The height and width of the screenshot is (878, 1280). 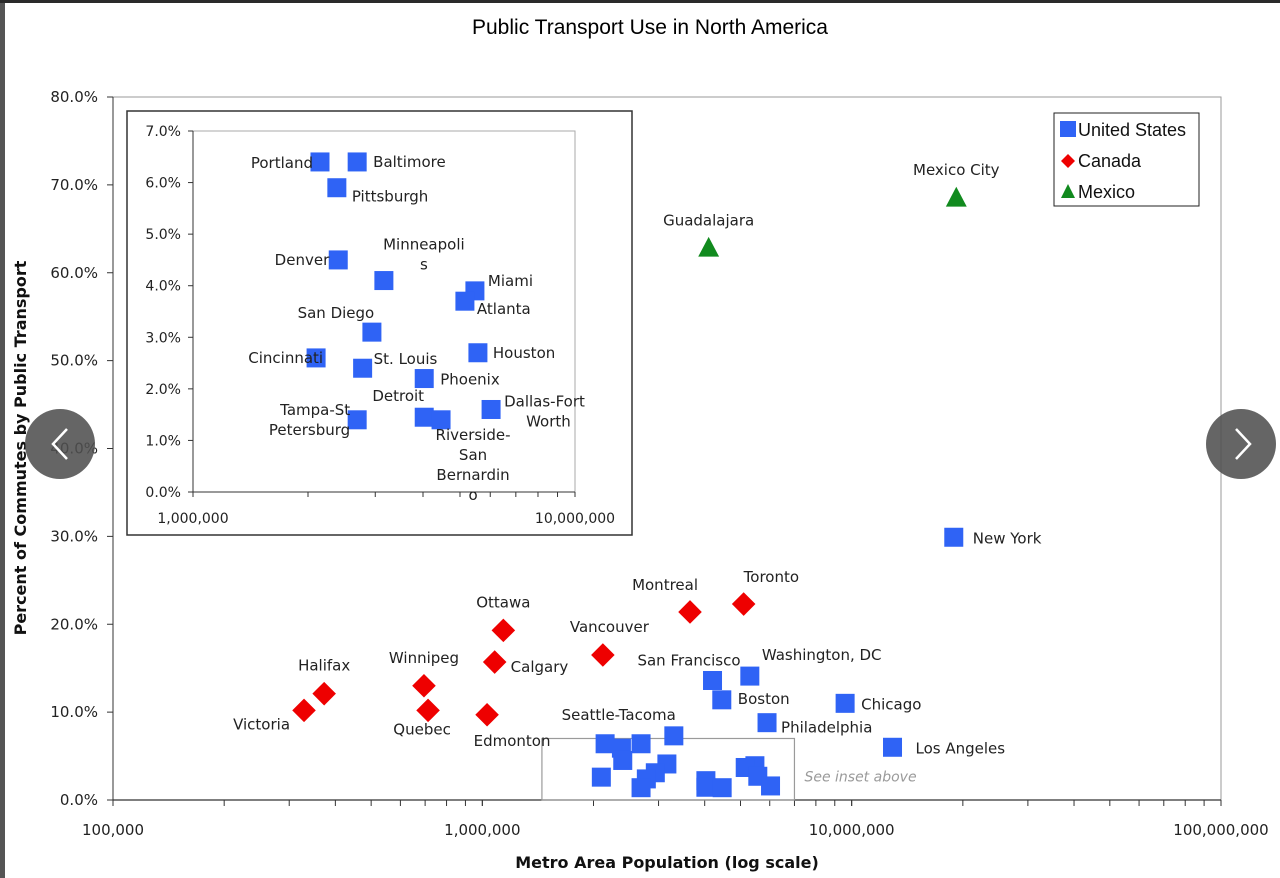 I want to click on triangle-marker-icon, so click(x=709, y=246).